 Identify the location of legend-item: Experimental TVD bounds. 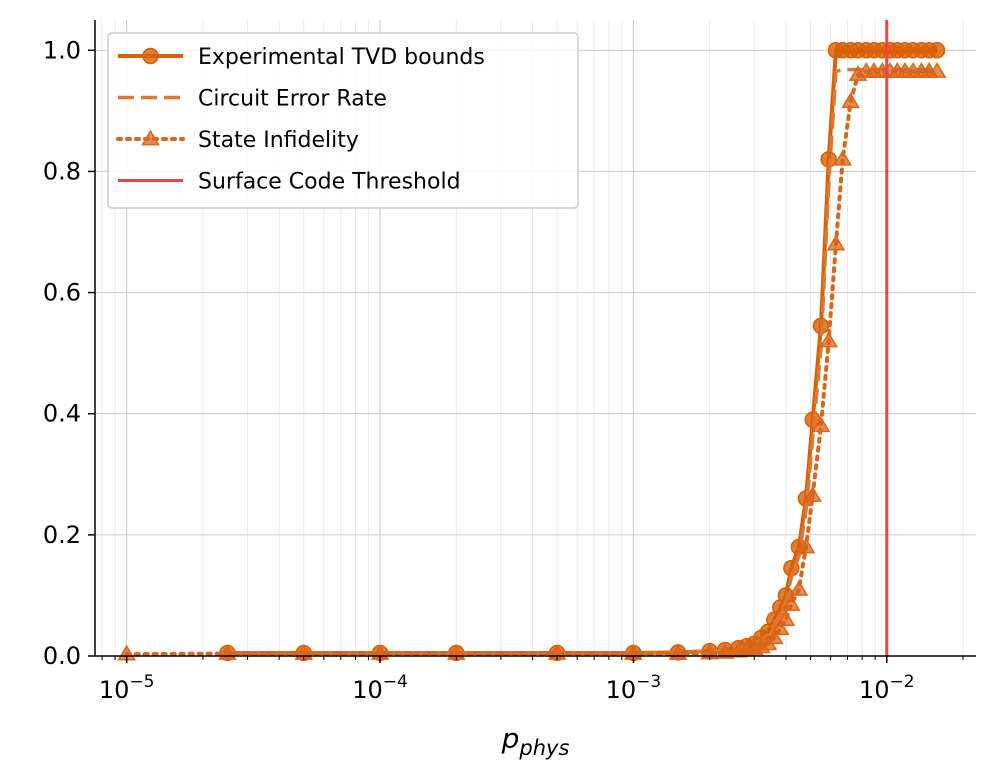
(301, 57).